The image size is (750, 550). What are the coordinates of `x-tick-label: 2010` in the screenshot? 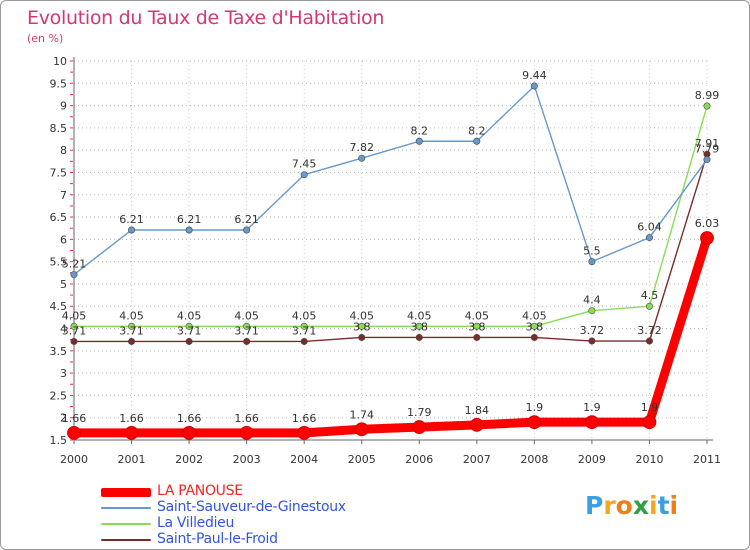 It's located at (649, 459).